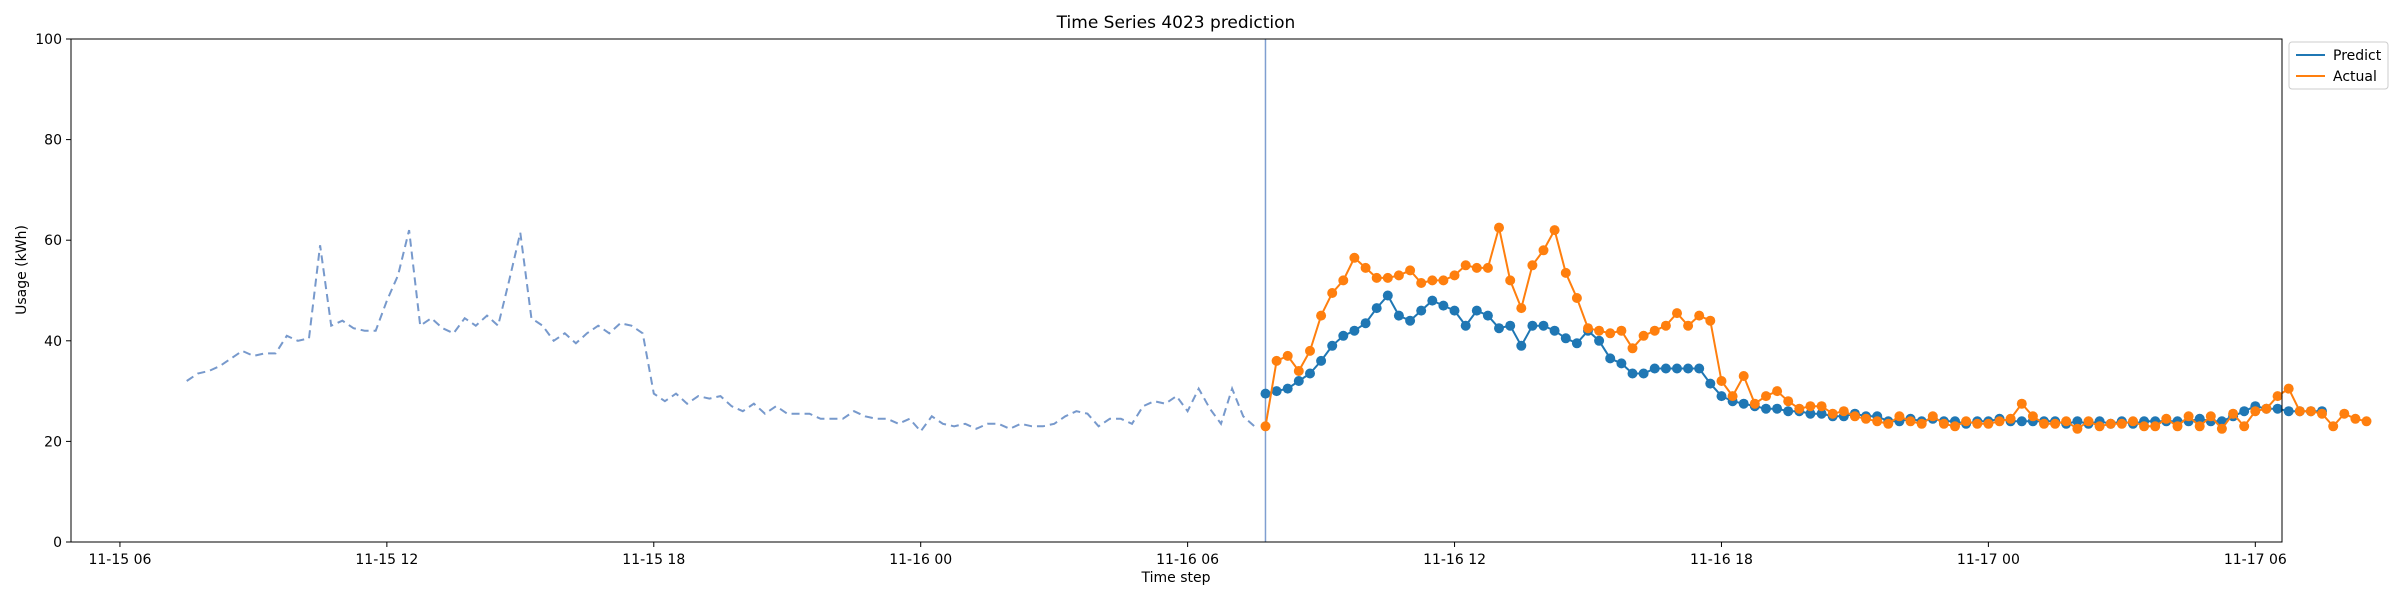 The height and width of the screenshot is (600, 2400). Describe the element at coordinates (2355, 77) in the screenshot. I see `legend-actual-label: Actual` at that location.